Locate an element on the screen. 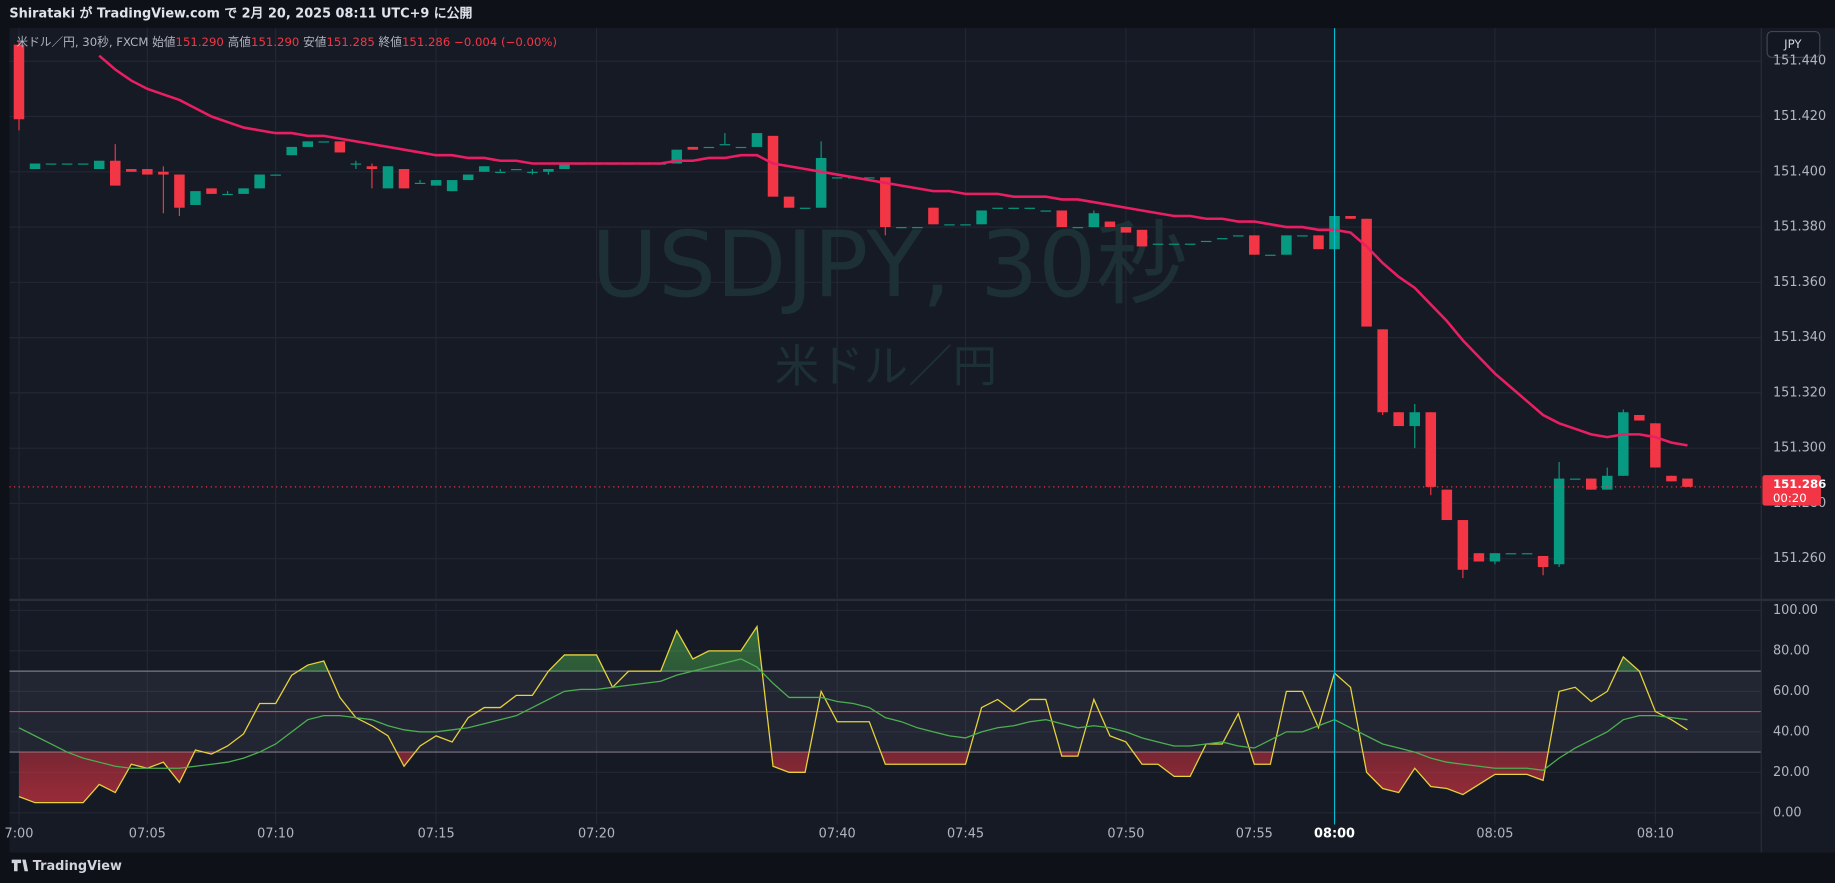  currency-button-frame is located at coordinates (1793, 44).